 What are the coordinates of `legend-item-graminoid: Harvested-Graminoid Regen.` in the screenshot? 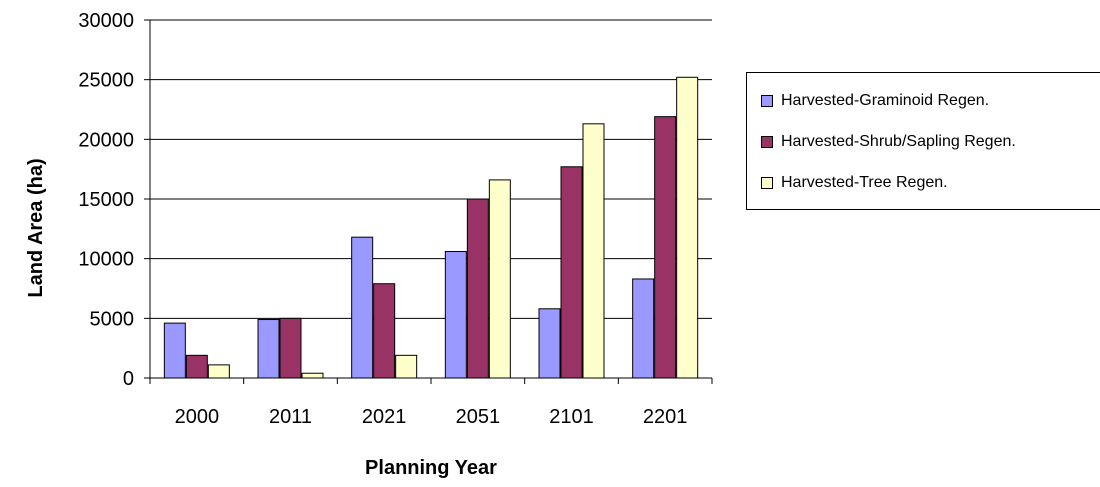 It's located at (875, 101).